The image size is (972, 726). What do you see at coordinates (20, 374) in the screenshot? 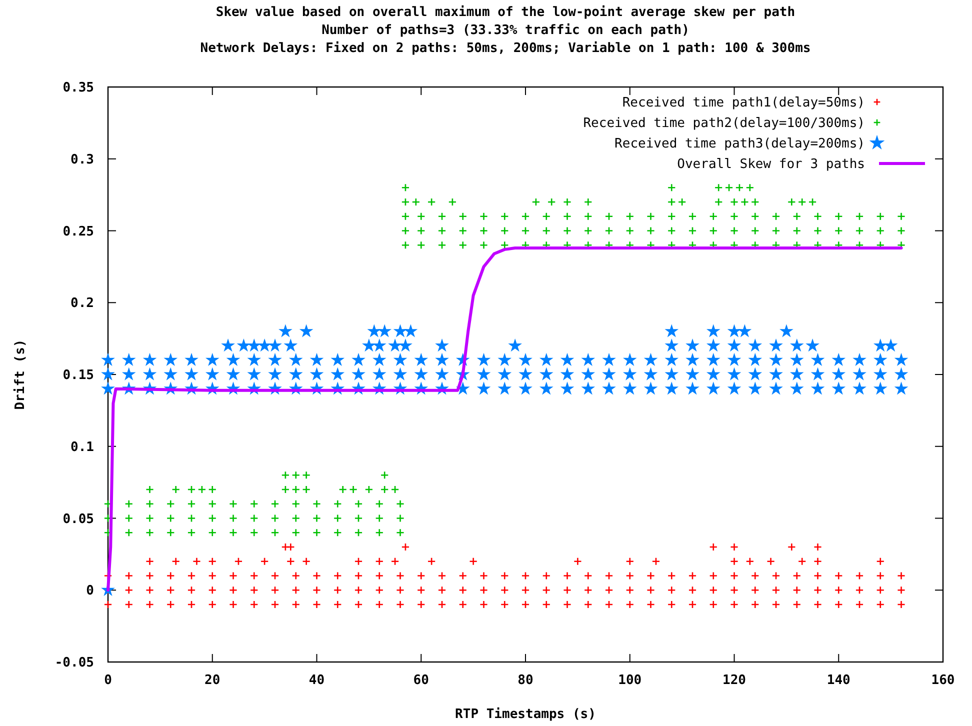
I see `y-axis-title: Drift (s)` at bounding box center [20, 374].